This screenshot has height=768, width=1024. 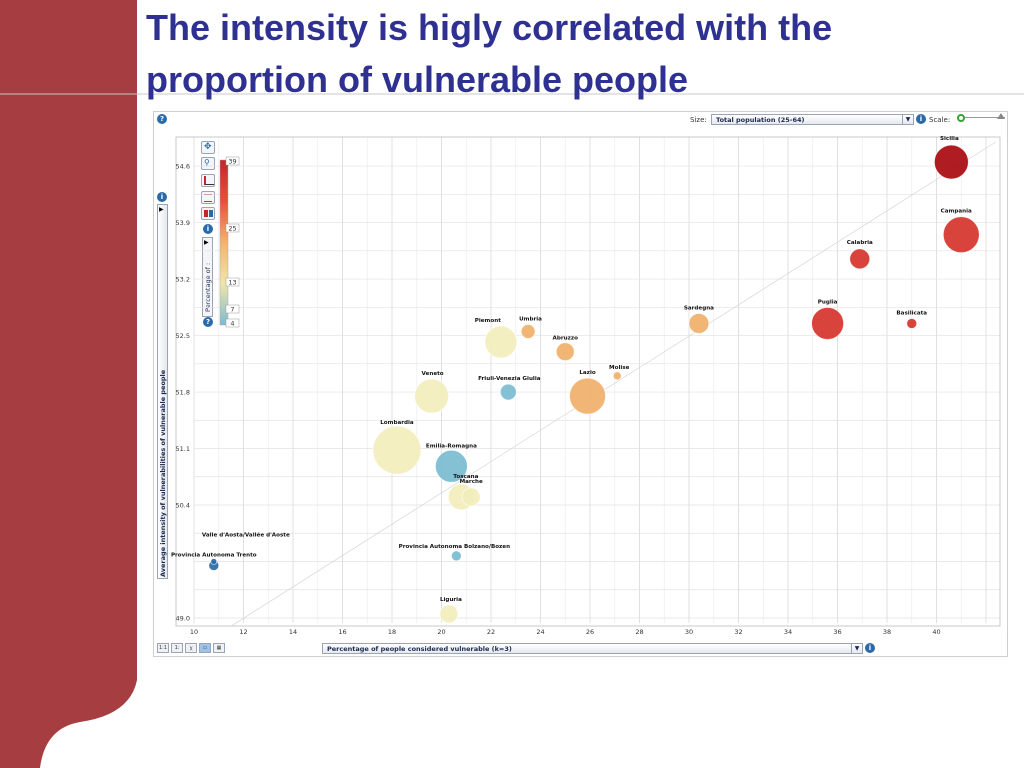 I want to click on color-bars-icon, so click(x=206, y=213).